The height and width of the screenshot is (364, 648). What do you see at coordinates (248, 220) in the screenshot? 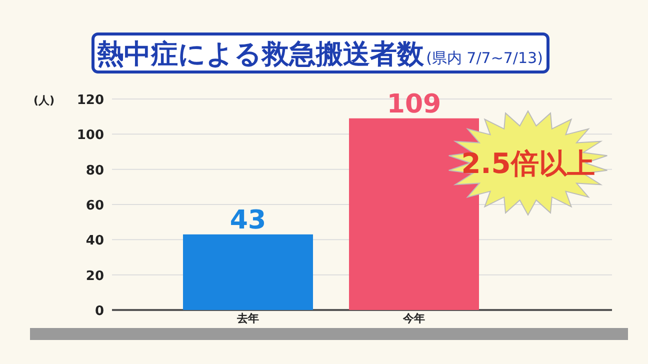
I see `data-label: 43` at bounding box center [248, 220].